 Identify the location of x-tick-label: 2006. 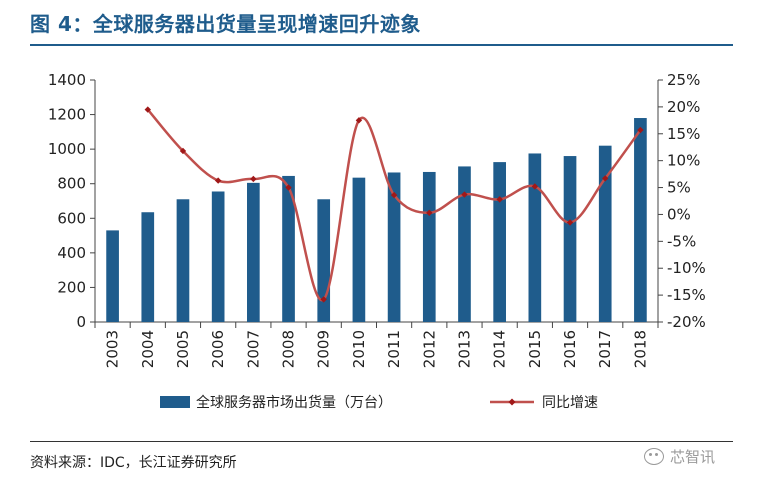
(218, 349).